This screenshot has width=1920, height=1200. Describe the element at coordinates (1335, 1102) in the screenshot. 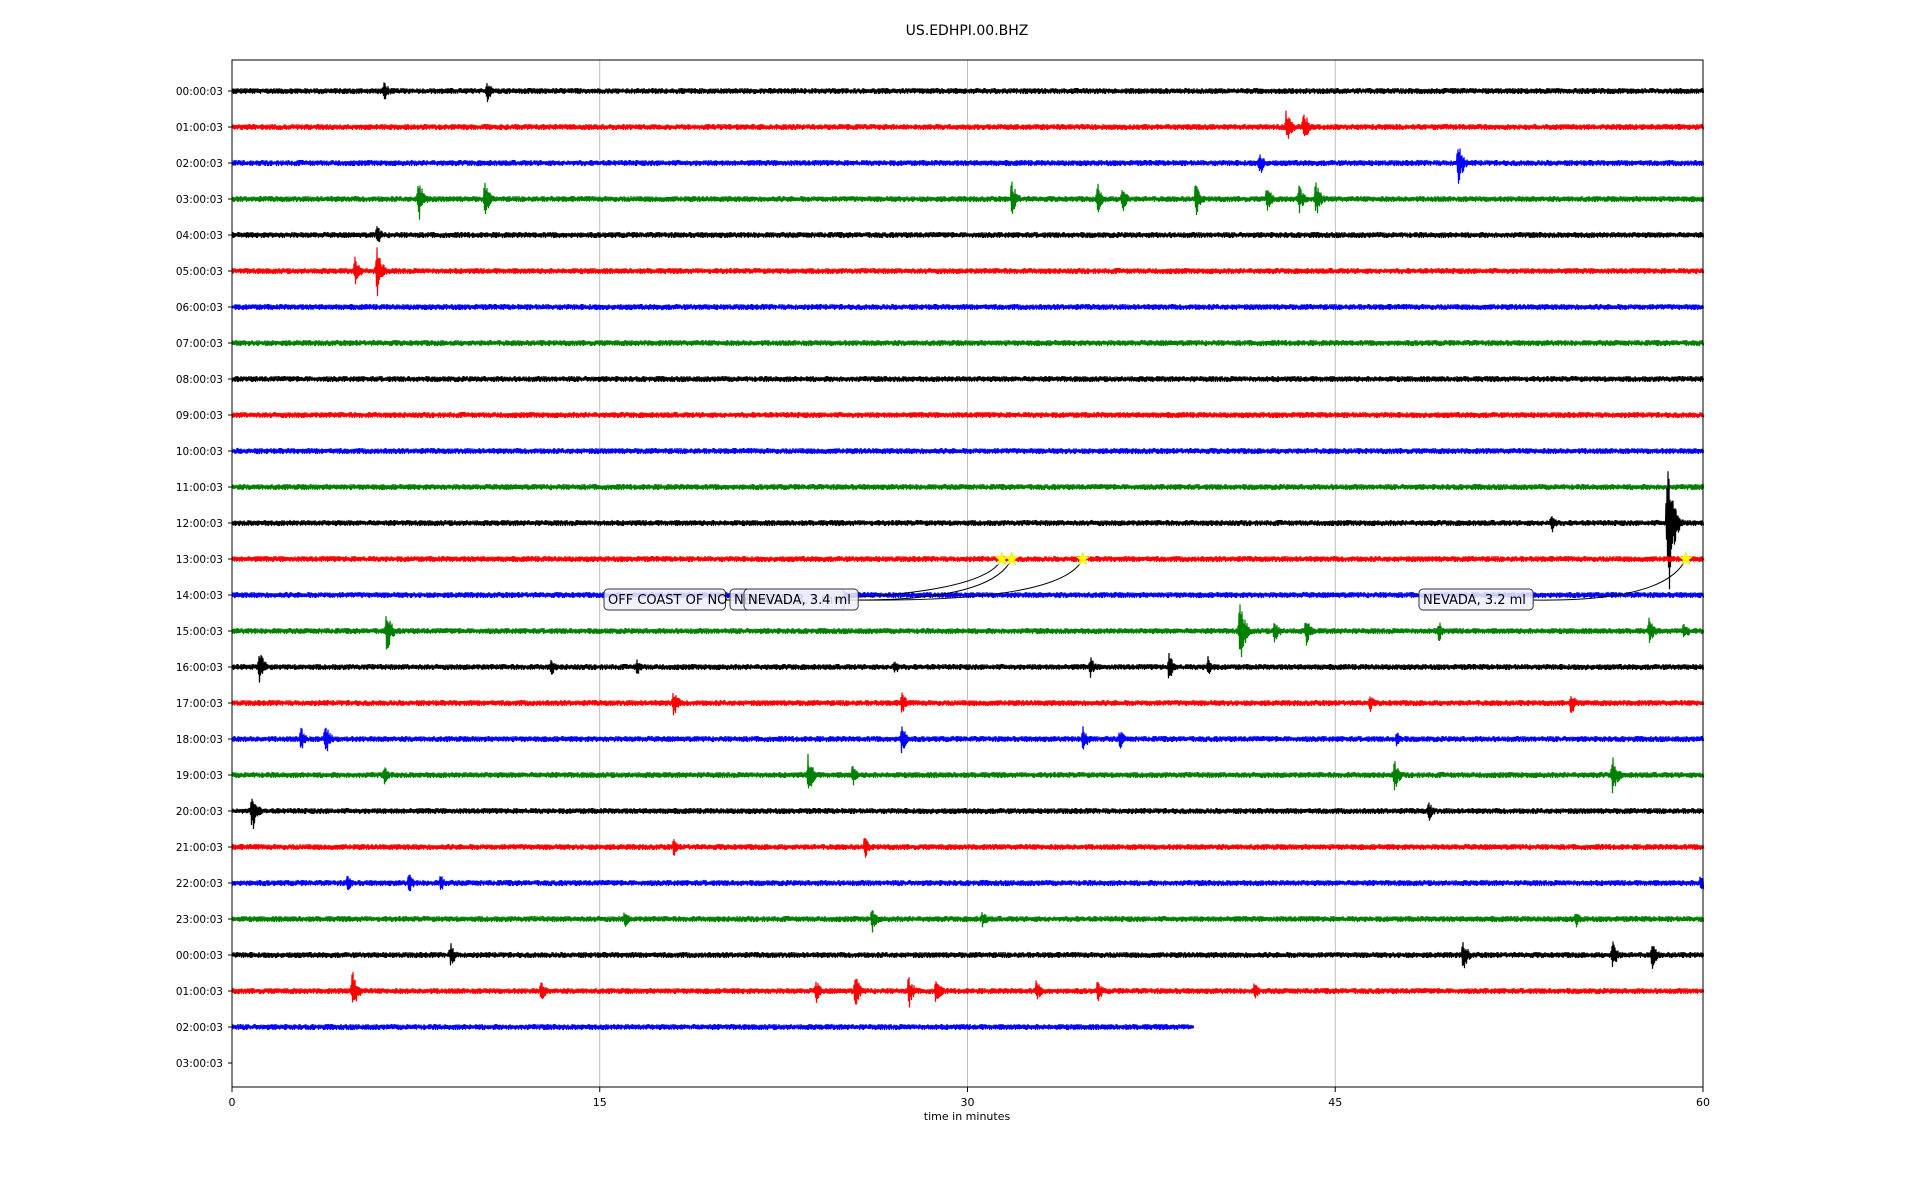

I see `x-tick-label: 45` at that location.